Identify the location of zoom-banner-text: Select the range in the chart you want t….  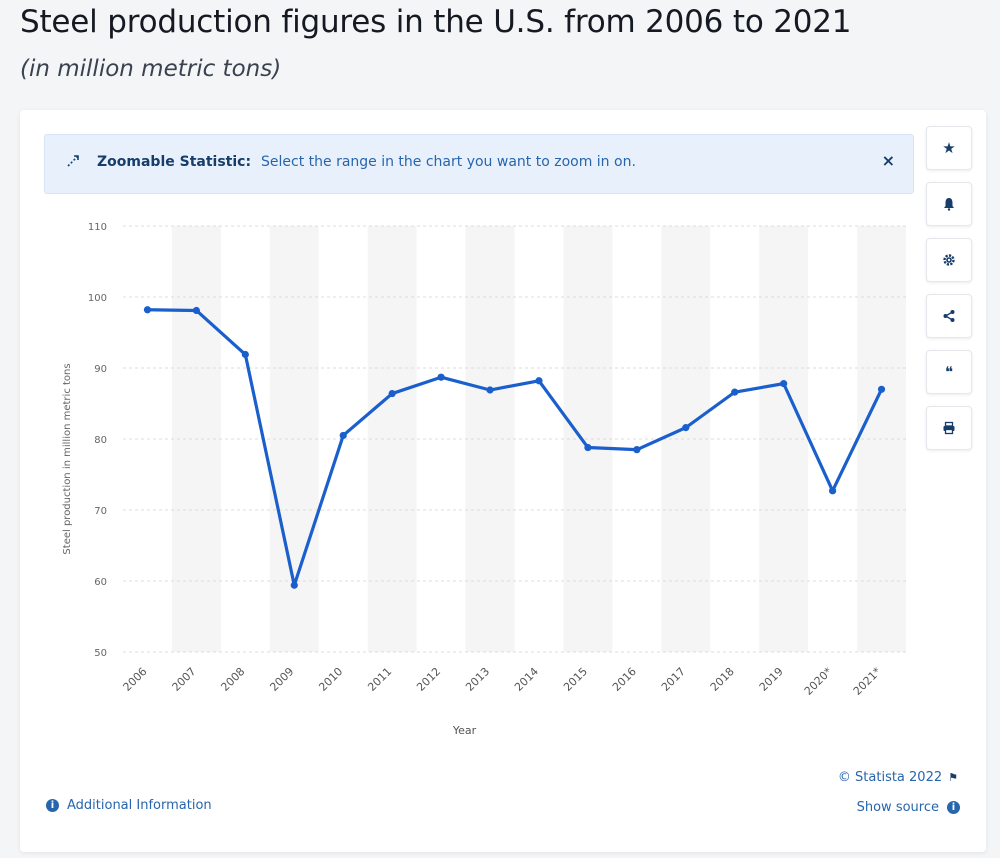
(448, 162).